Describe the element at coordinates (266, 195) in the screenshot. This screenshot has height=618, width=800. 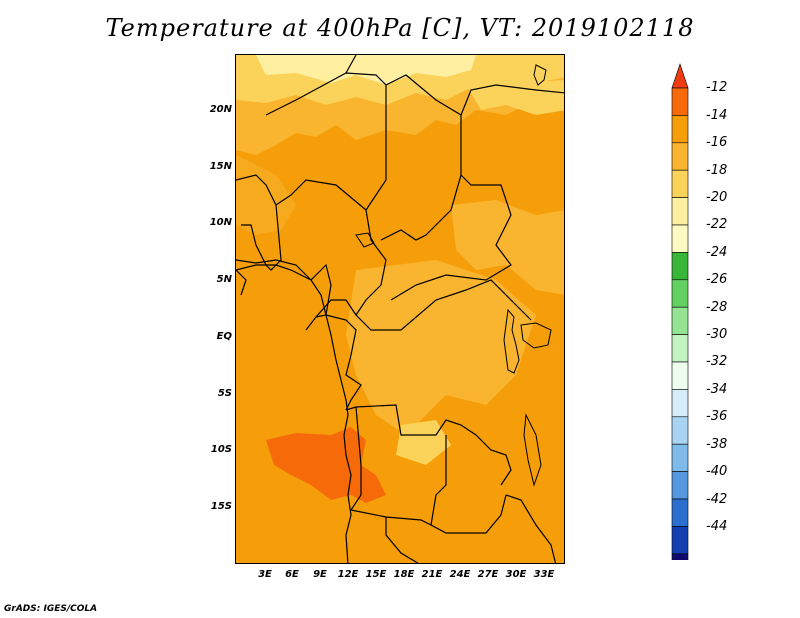
I see `field-west-light` at that location.